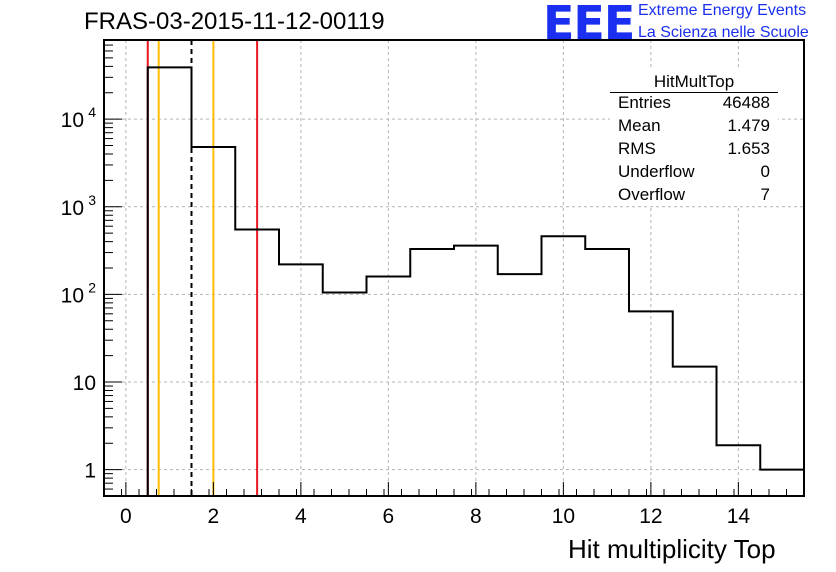 This screenshot has width=836, height=572. What do you see at coordinates (639, 125) in the screenshot?
I see `stats-key: Mean` at bounding box center [639, 125].